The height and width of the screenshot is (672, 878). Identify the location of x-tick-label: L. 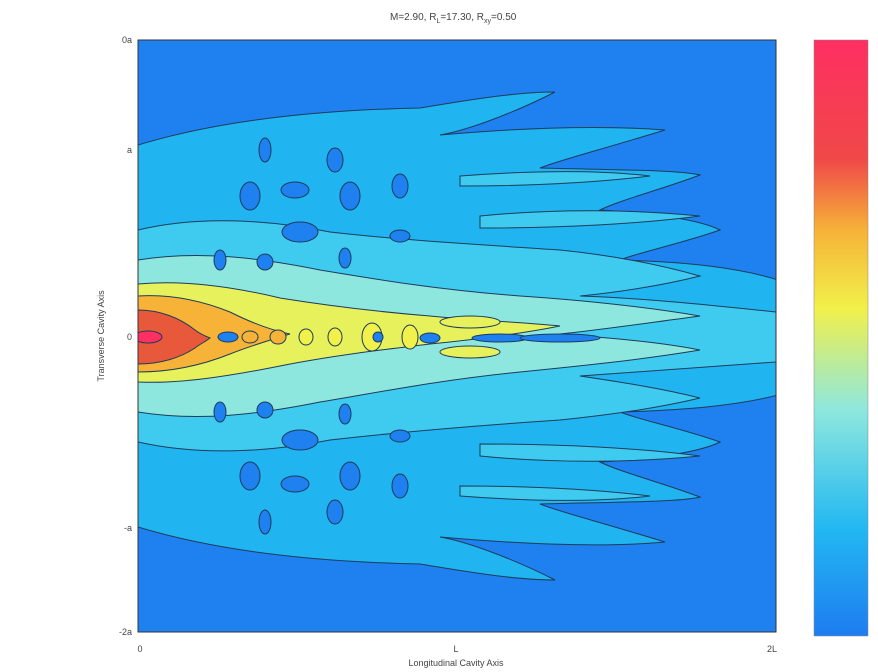
(455, 649).